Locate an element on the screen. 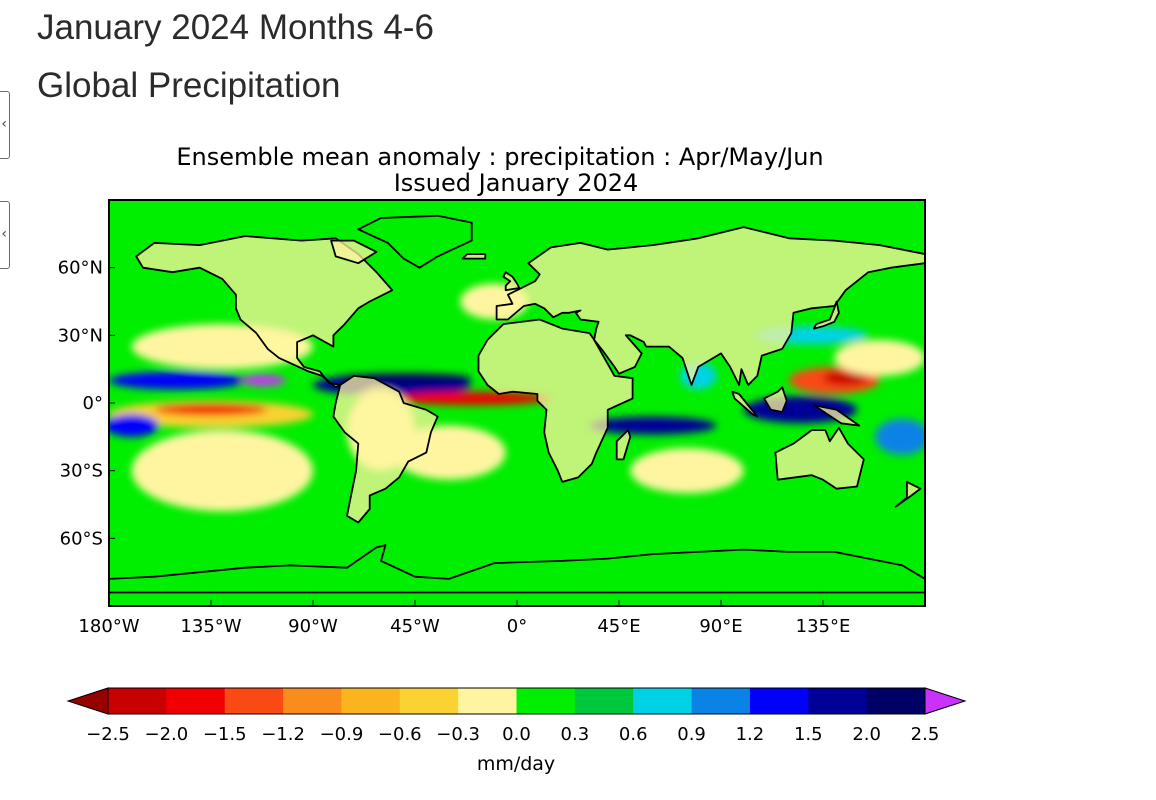 The height and width of the screenshot is (800, 1156). land-antarctica is located at coordinates (517, 569).